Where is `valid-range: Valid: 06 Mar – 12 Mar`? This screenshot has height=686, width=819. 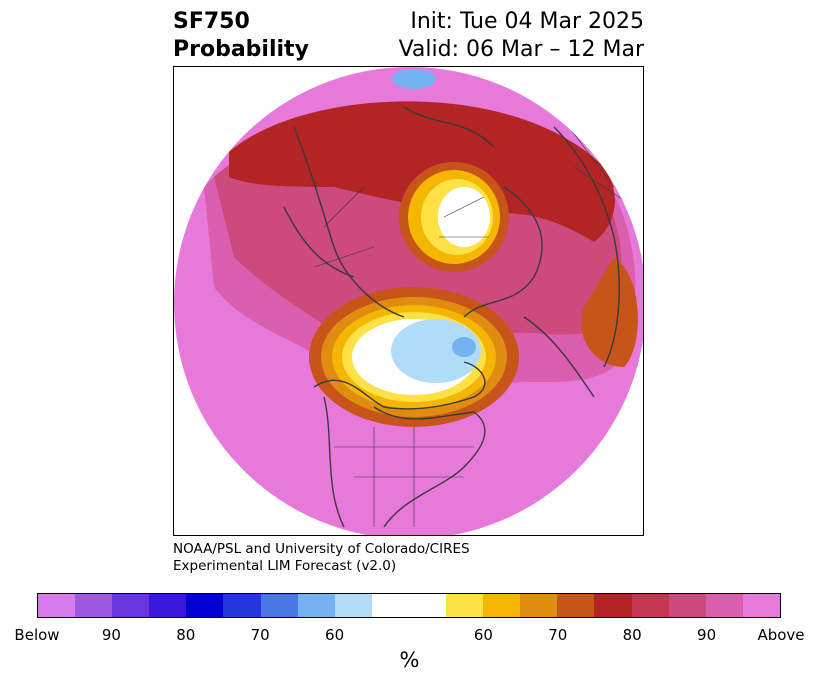
valid-range: Valid: 06 Mar – 12 Mar is located at coordinates (521, 49).